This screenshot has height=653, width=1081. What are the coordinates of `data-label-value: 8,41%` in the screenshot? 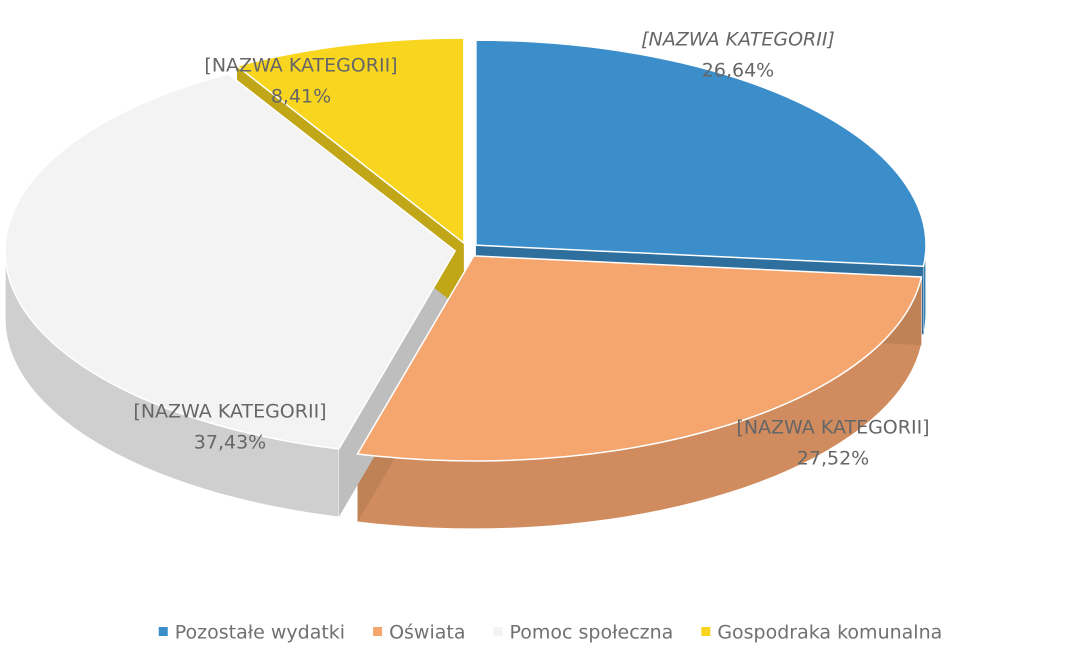 It's located at (301, 97).